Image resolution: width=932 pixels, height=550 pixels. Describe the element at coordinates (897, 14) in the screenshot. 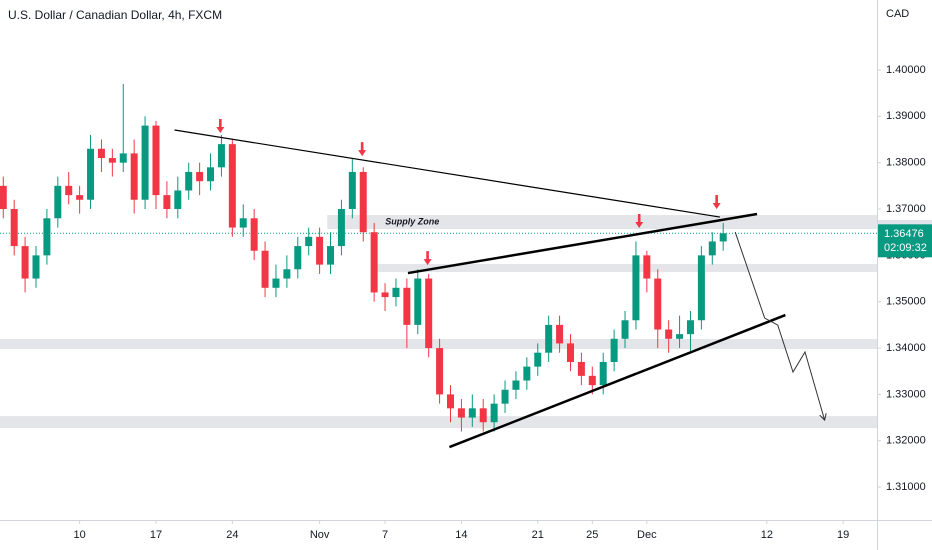

I see `axis-currency: CAD` at that location.